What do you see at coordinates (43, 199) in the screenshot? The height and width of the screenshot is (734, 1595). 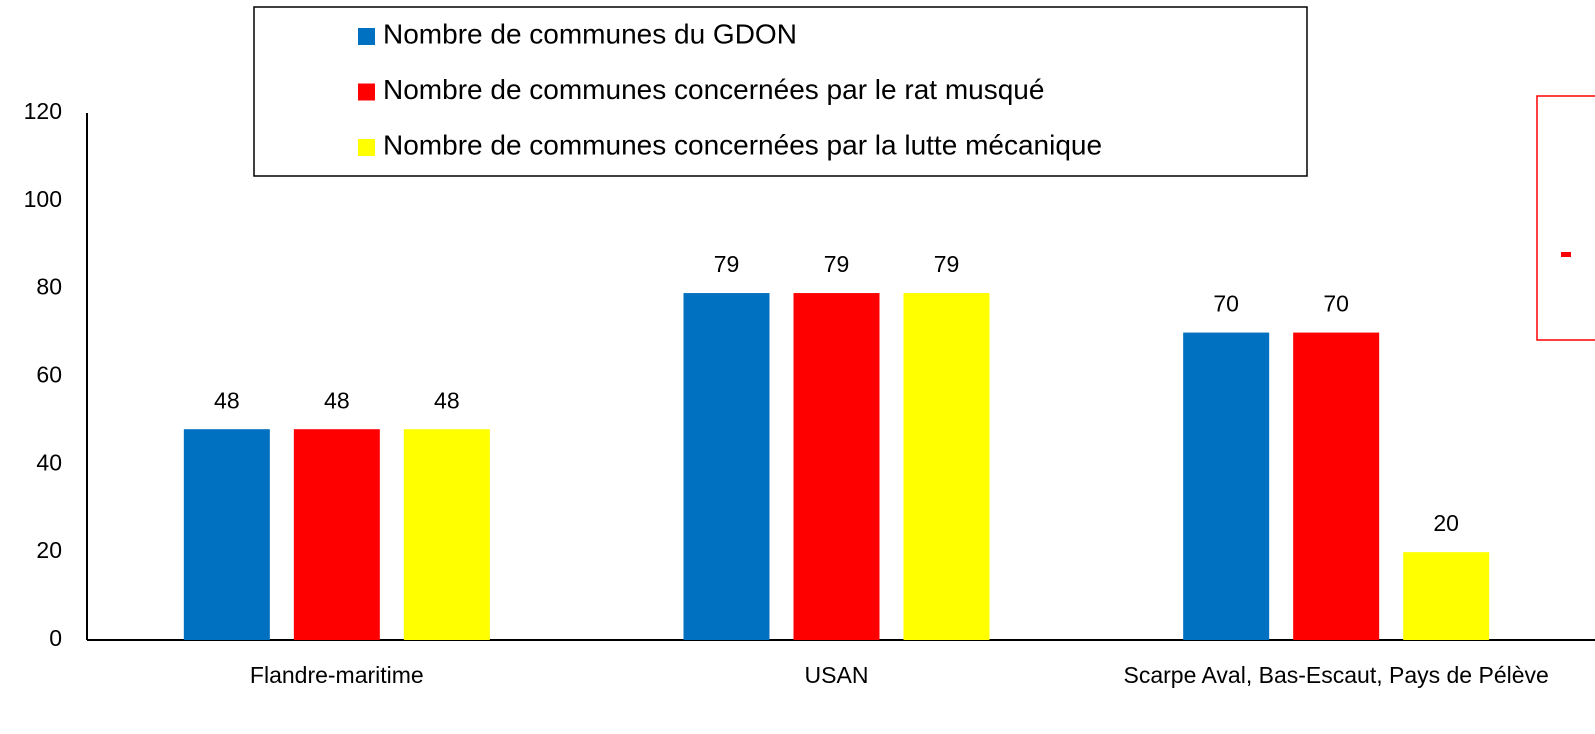 I see `y-tick-label: 100` at bounding box center [43, 199].